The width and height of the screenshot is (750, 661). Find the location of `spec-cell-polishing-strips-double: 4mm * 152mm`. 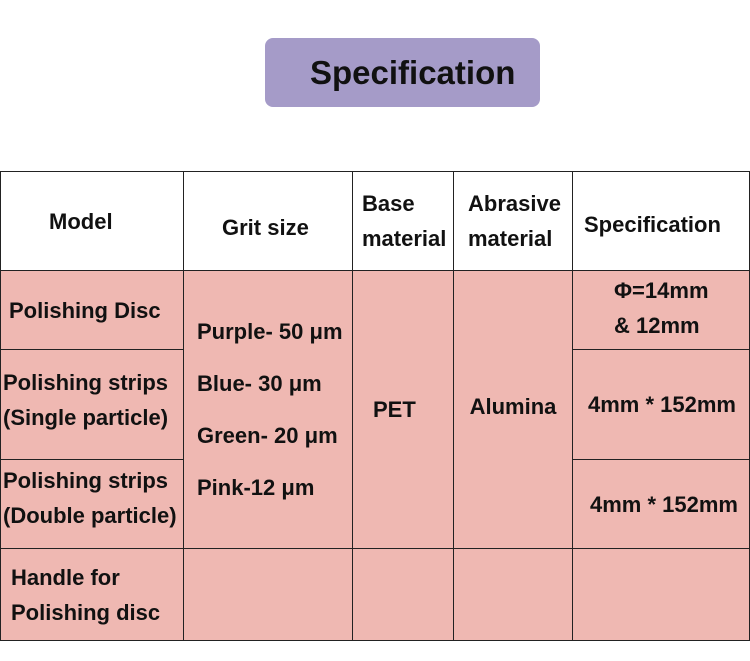

spec-cell-polishing-strips-double: 4mm * 152mm is located at coordinates (661, 504).